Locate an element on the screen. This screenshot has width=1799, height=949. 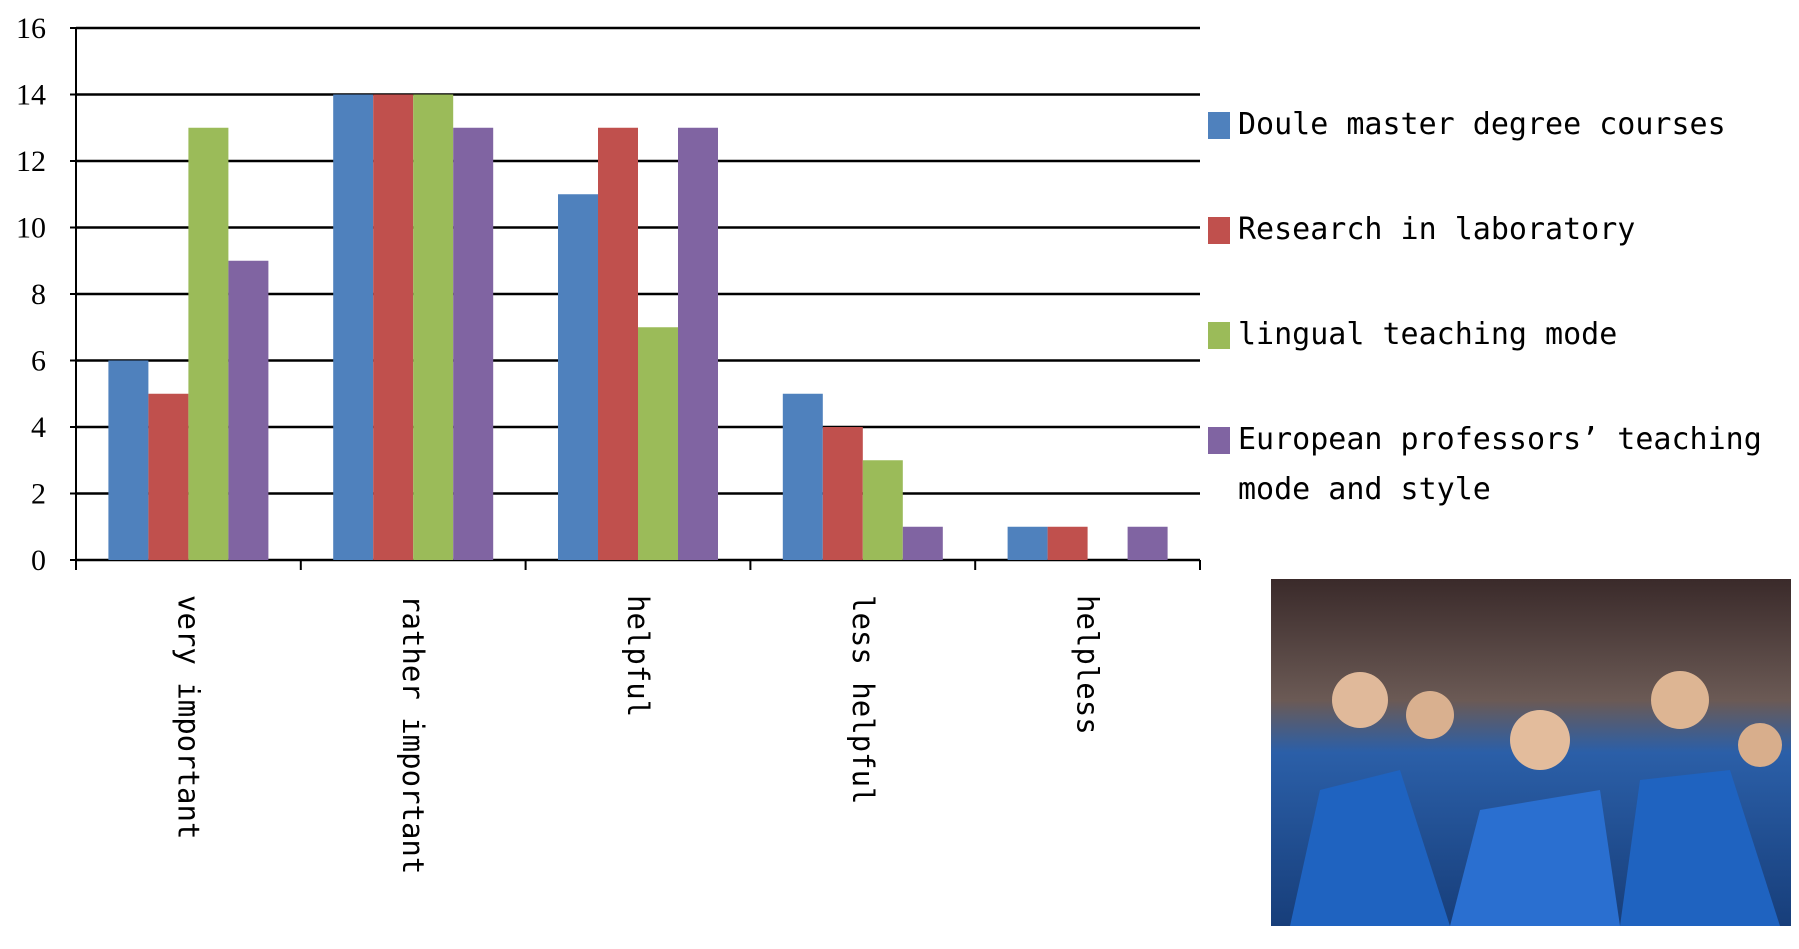
legend-item: lingual teaching mode is located at coordinates (1503, 335).